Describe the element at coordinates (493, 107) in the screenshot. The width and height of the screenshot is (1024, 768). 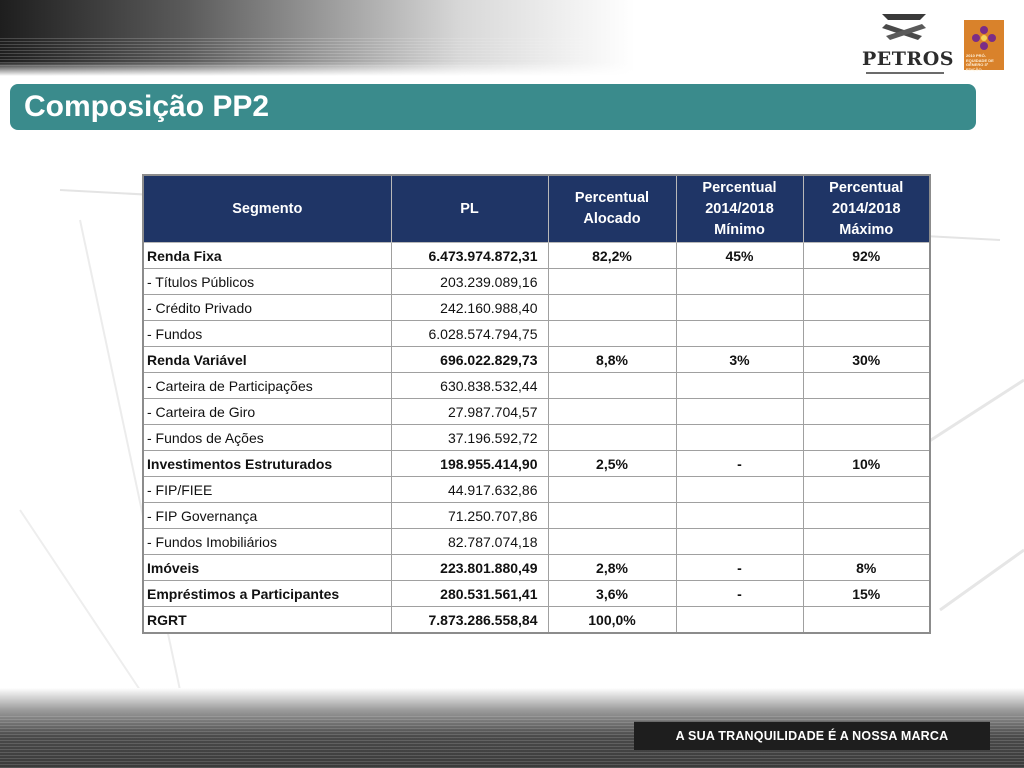
I see `title-bar: Composição PP2` at that location.